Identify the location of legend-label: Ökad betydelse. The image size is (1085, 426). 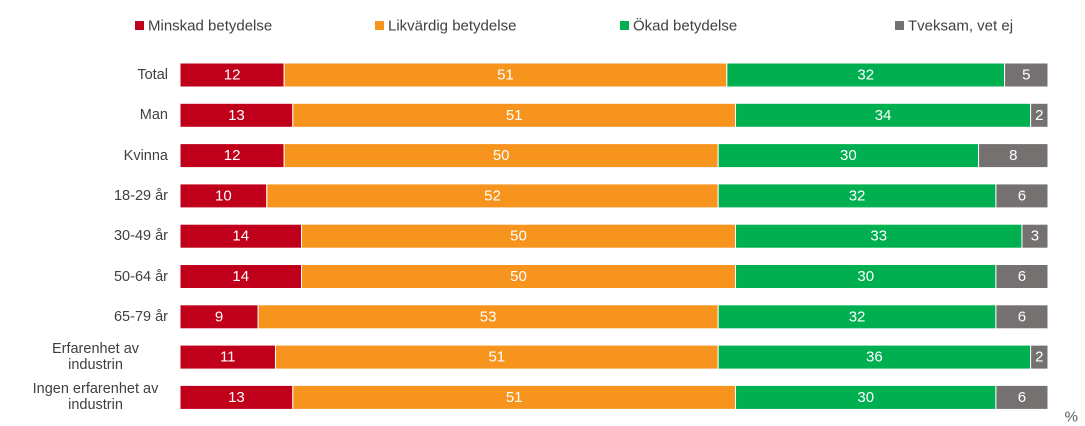
(685, 26).